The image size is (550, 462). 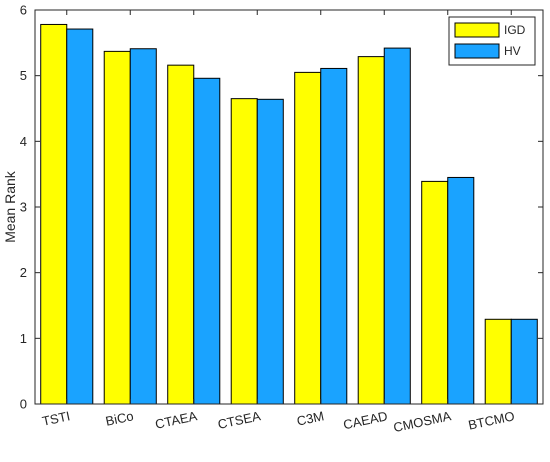 I want to click on x-tick-label-c3m: C3M, so click(x=310, y=418).